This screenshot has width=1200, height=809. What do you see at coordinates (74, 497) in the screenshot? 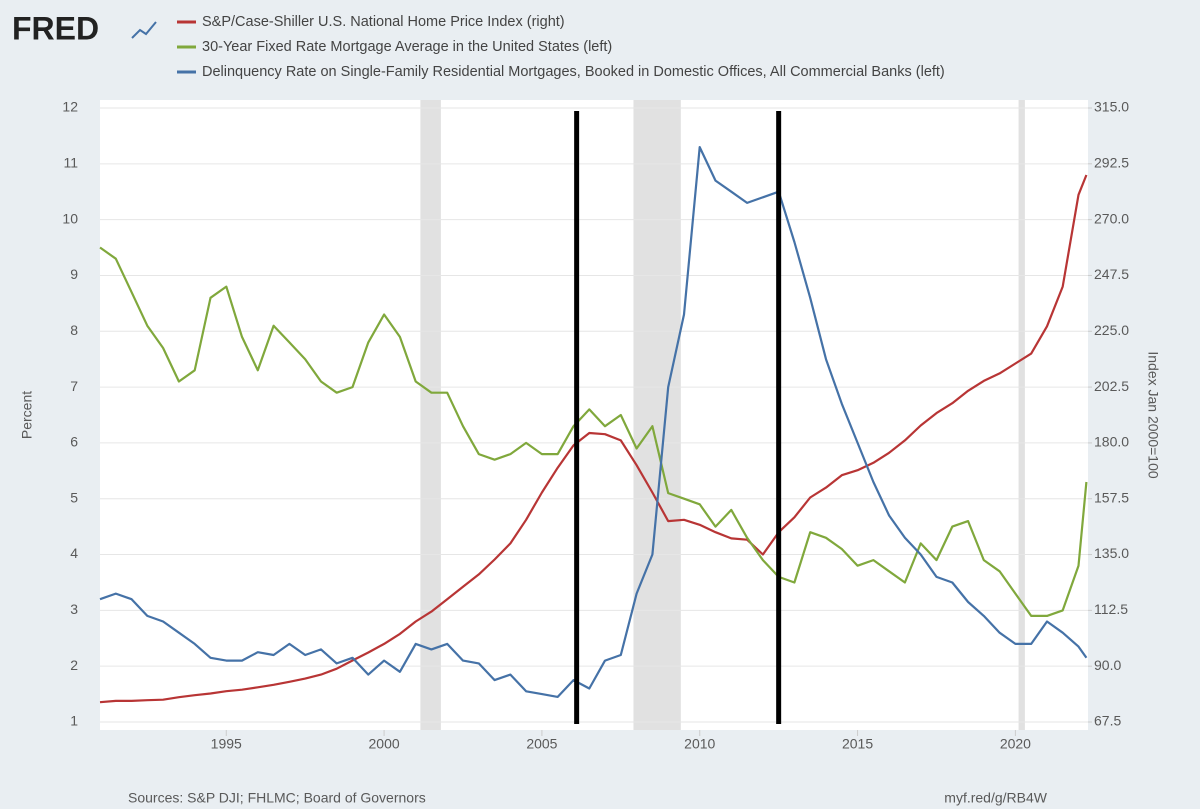
I see `y-tick-label: 5` at bounding box center [74, 497].